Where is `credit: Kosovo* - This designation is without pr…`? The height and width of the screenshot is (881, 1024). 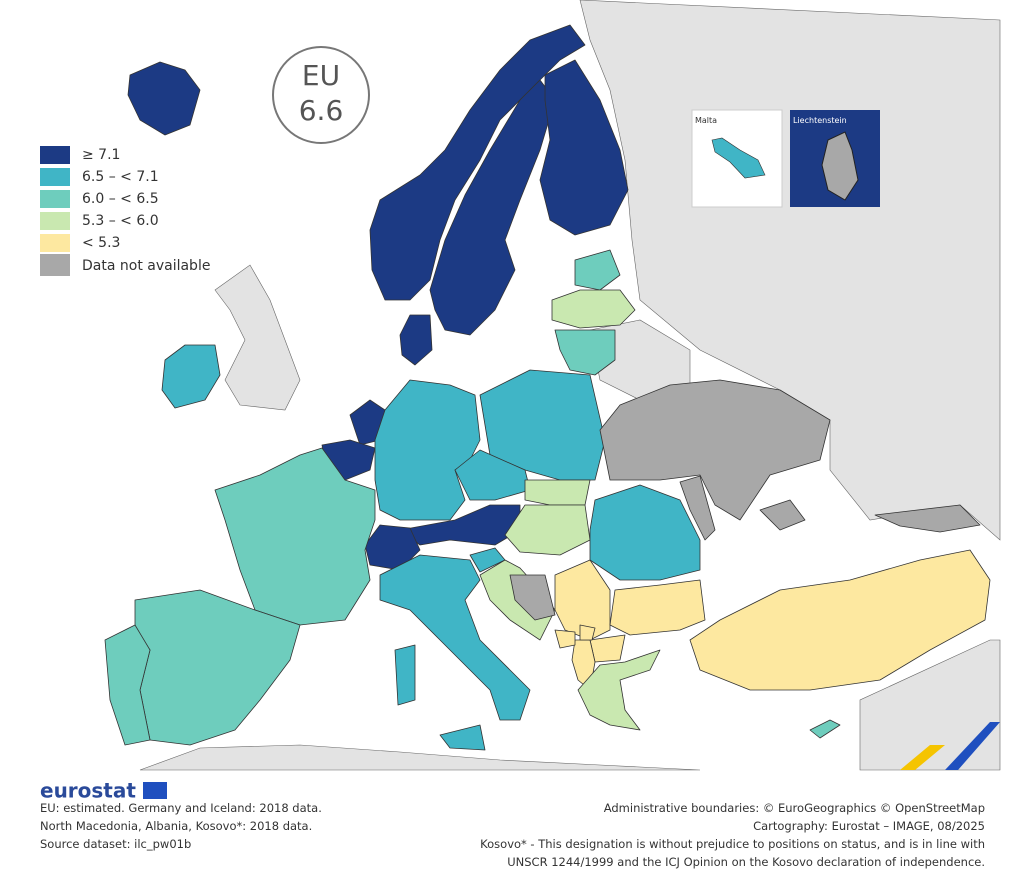
credit: Kosovo* - This designation is without pr… is located at coordinates (732, 844).